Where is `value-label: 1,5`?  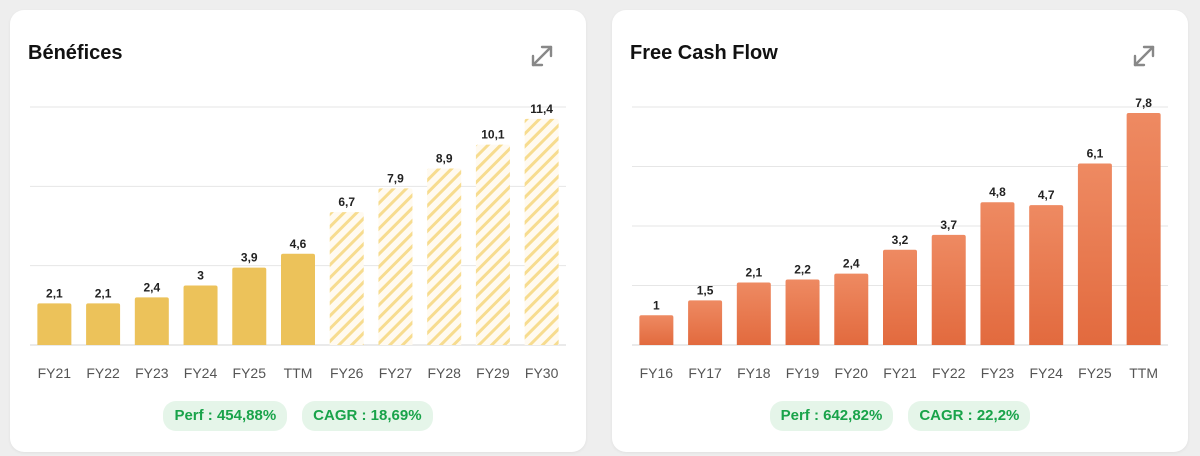
value-label: 1,5 is located at coordinates (705, 290).